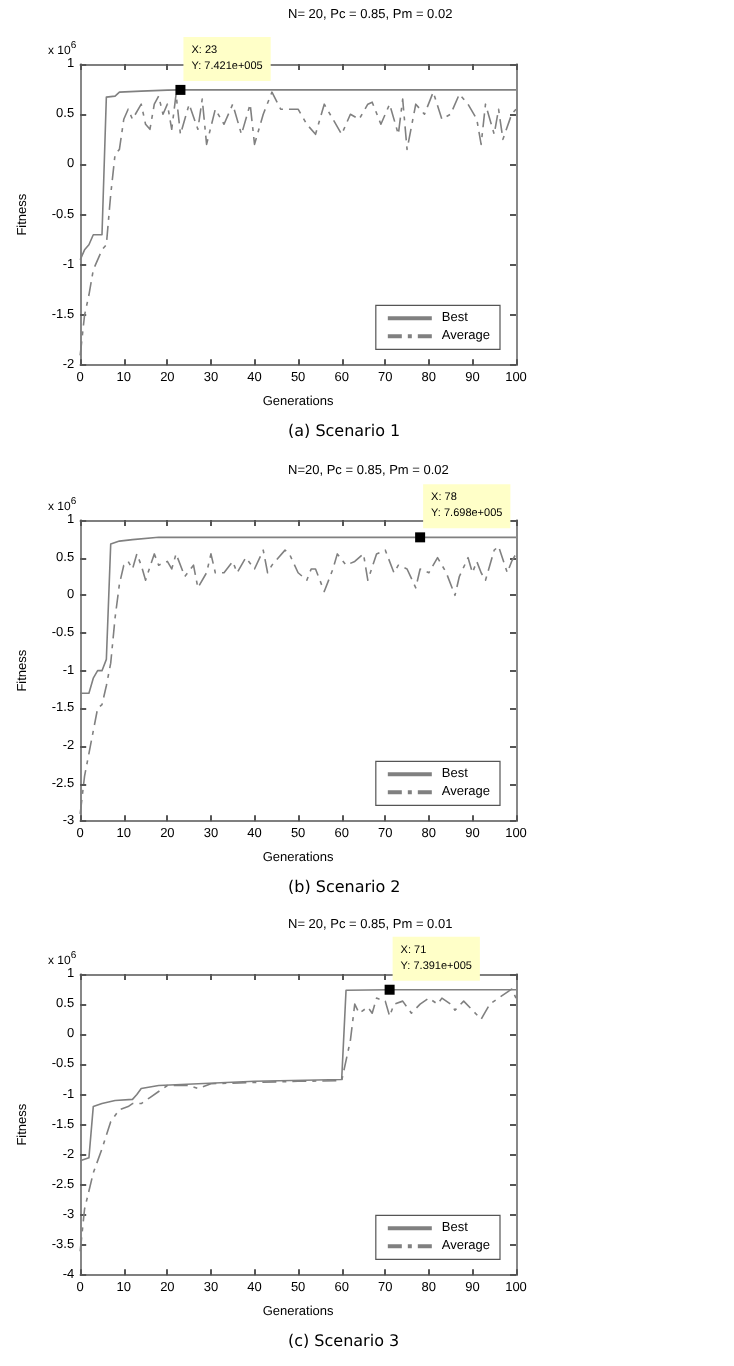 The image size is (734, 1366). Describe the element at coordinates (344, 886) in the screenshot. I see `text: (b) Scenario 2` at that location.